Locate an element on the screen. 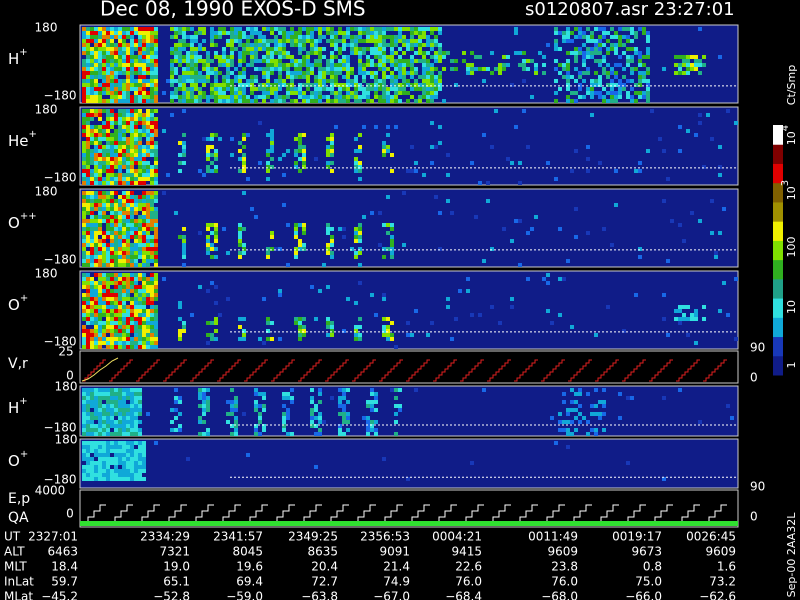  y-tick-label: 25 is located at coordinates (65, 352).